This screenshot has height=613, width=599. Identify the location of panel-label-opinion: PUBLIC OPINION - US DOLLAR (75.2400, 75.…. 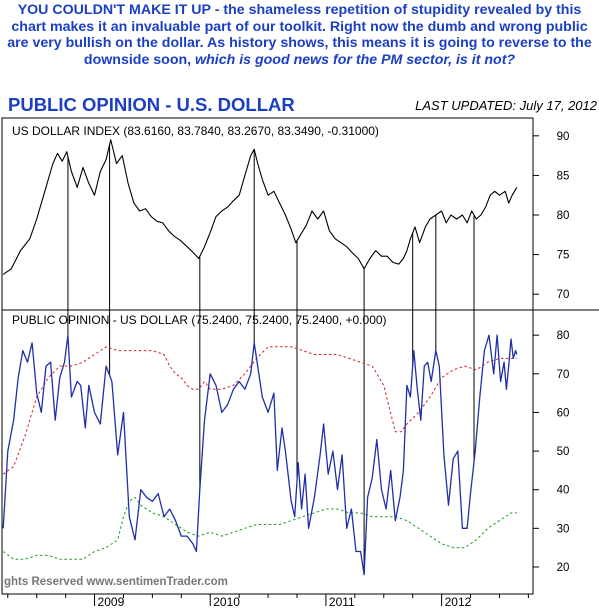
(199, 320).